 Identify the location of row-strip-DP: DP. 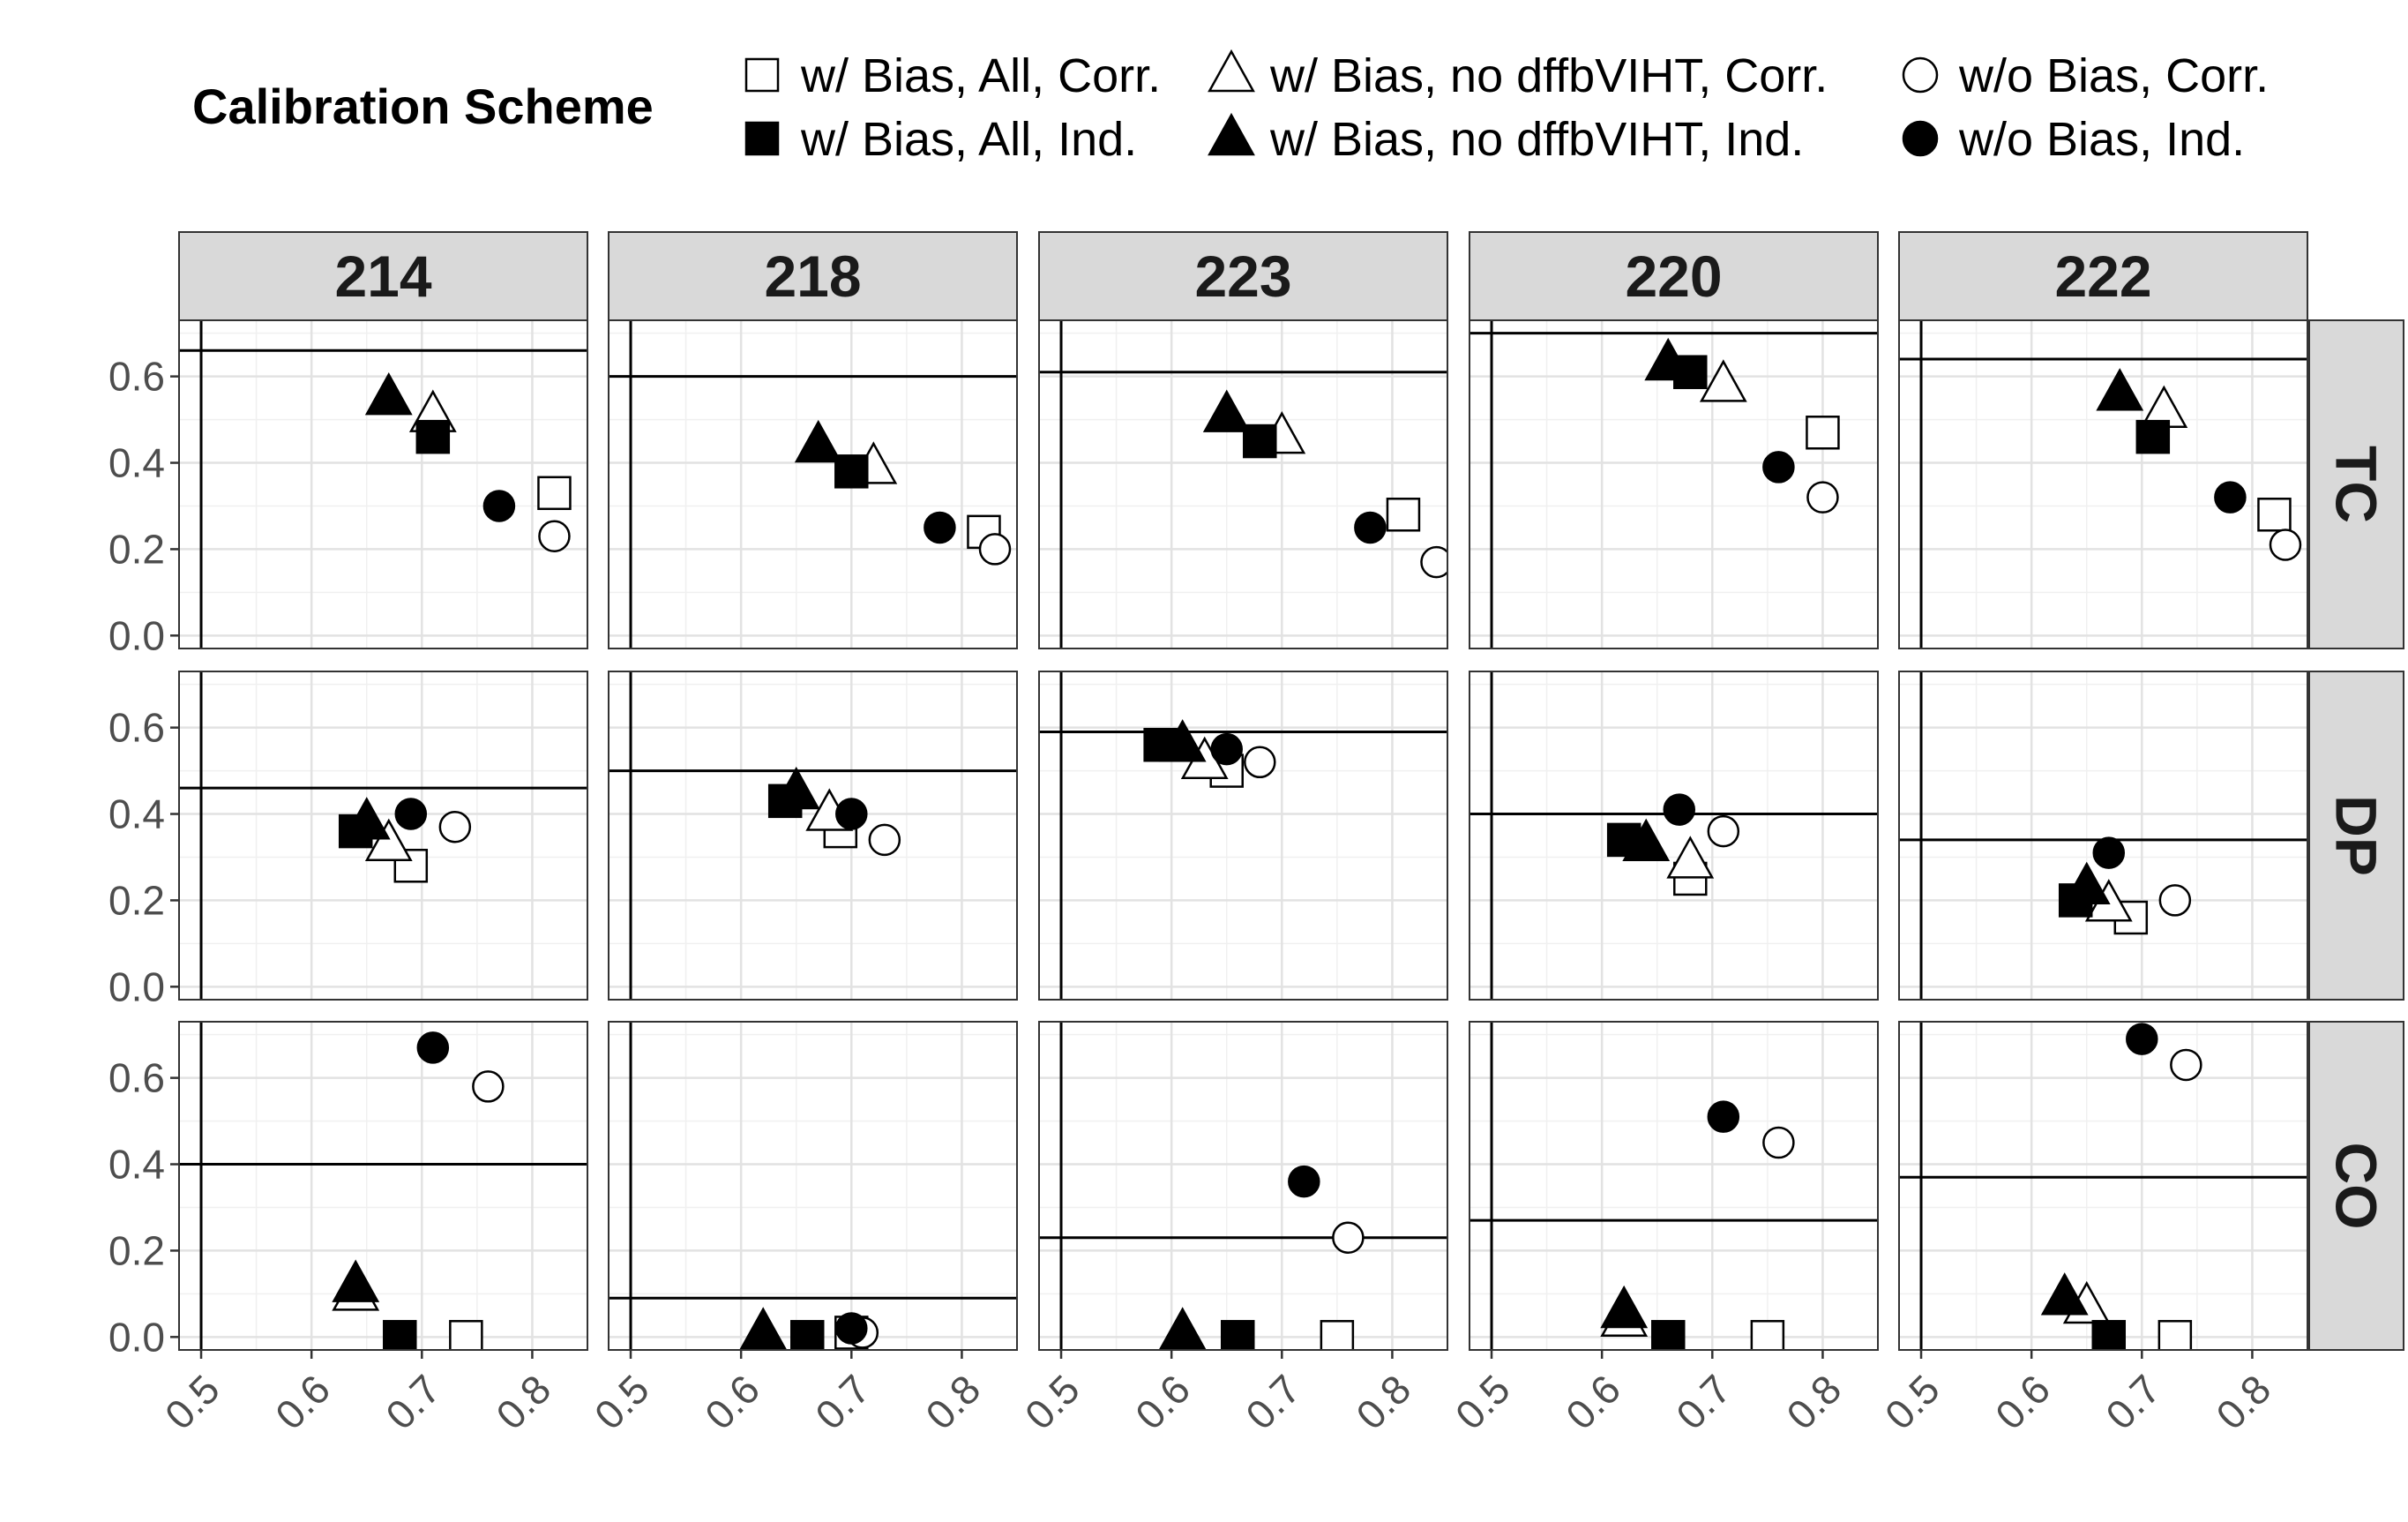
(2356, 836).